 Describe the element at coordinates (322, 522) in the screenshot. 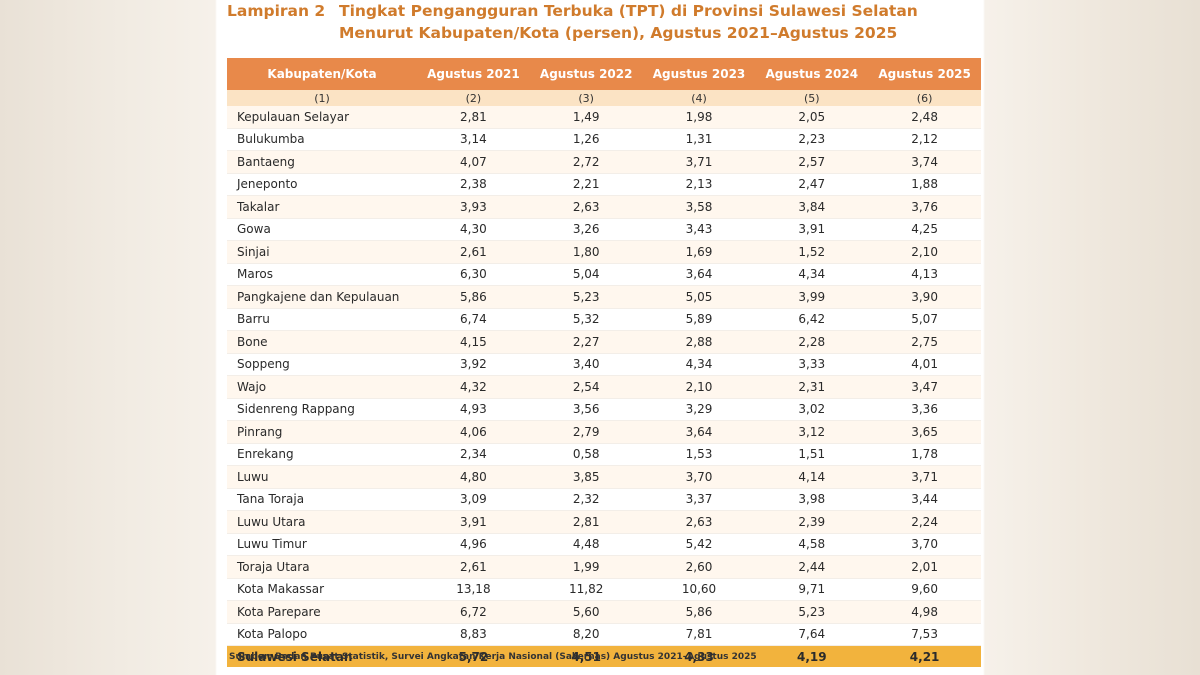

I see `region-name-cell: Luwu Utara` at that location.